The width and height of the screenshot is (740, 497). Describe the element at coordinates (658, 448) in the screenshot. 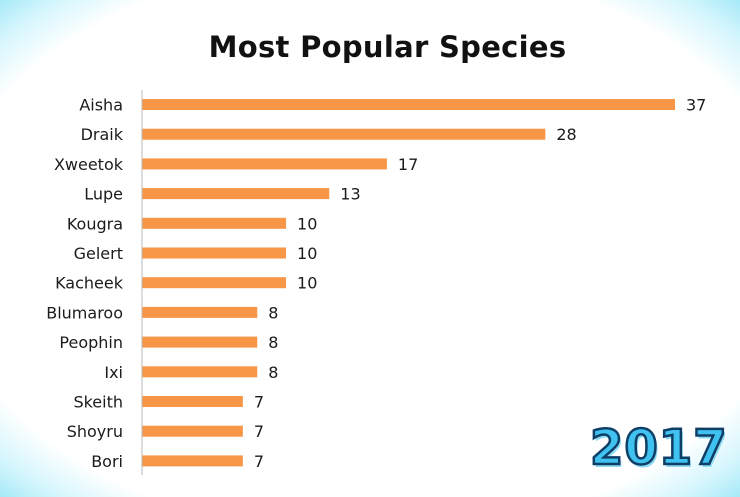

I see `year-badge: 2017` at that location.